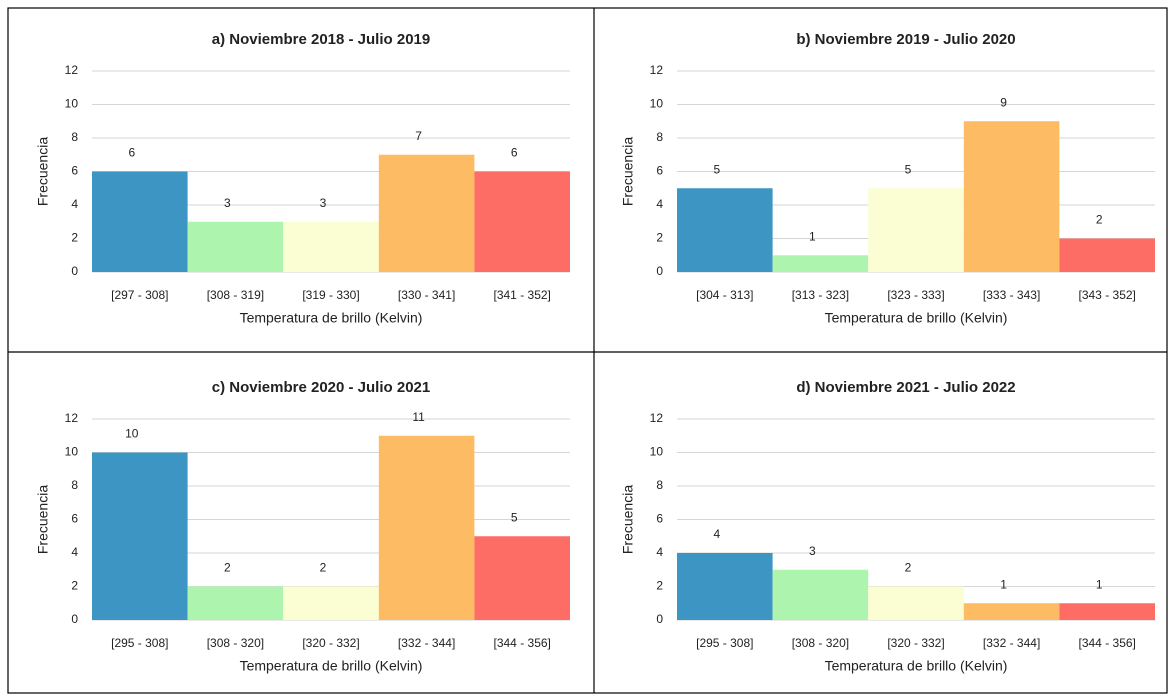  Describe the element at coordinates (132, 434) in the screenshot. I see `data-label: 10` at that location.